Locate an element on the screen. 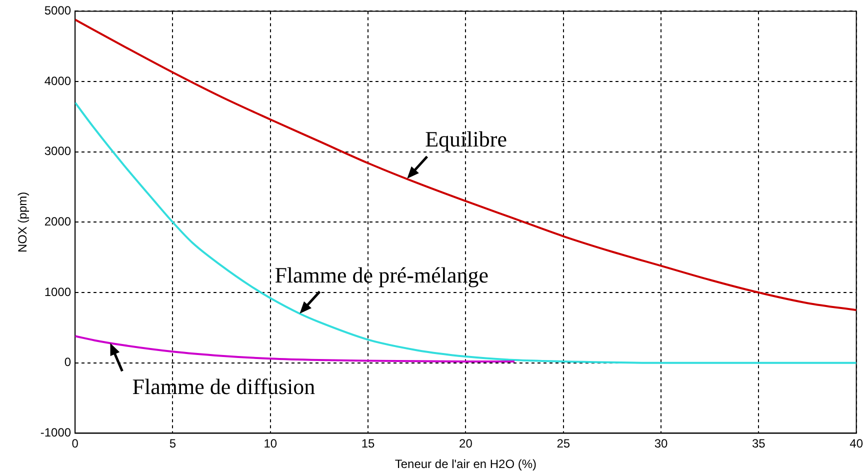 This screenshot has width=867, height=476. y-tick-label: 4000 is located at coordinates (58, 81).